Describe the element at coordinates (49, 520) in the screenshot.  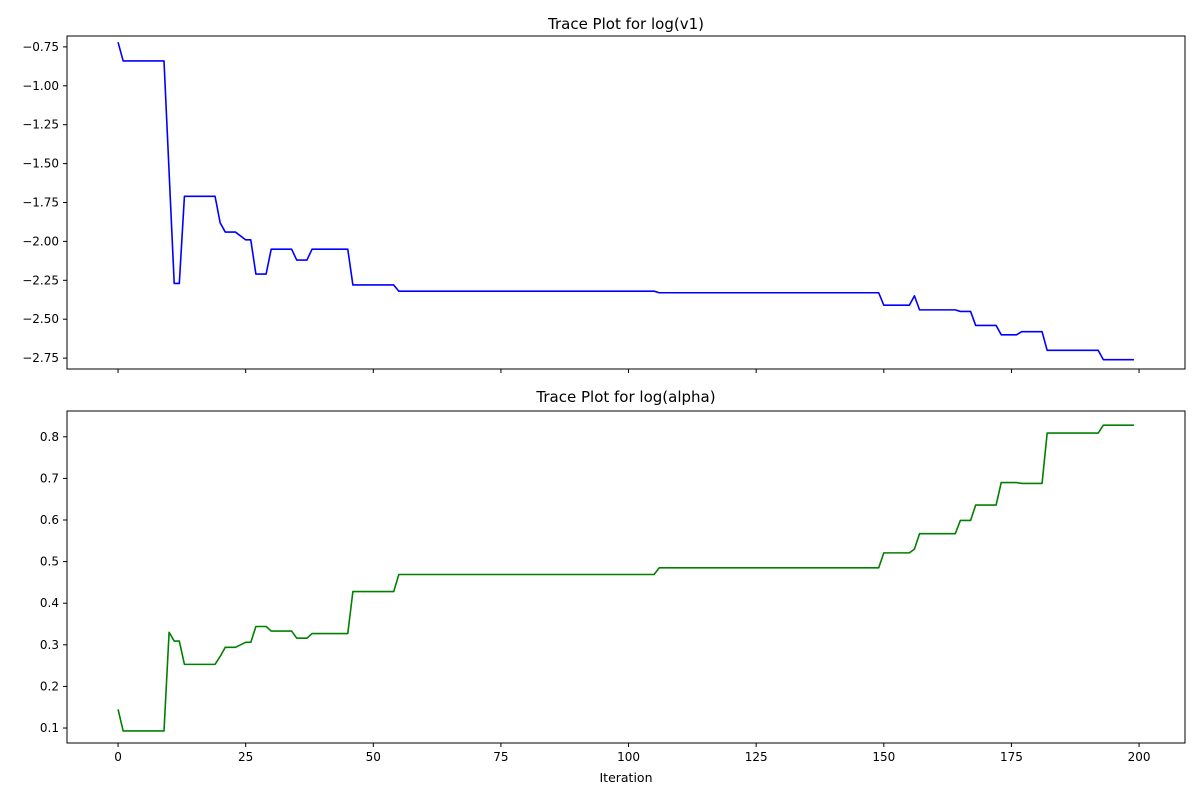
I see `y-tick-label-log-alpha-5: 0.6` at that location.